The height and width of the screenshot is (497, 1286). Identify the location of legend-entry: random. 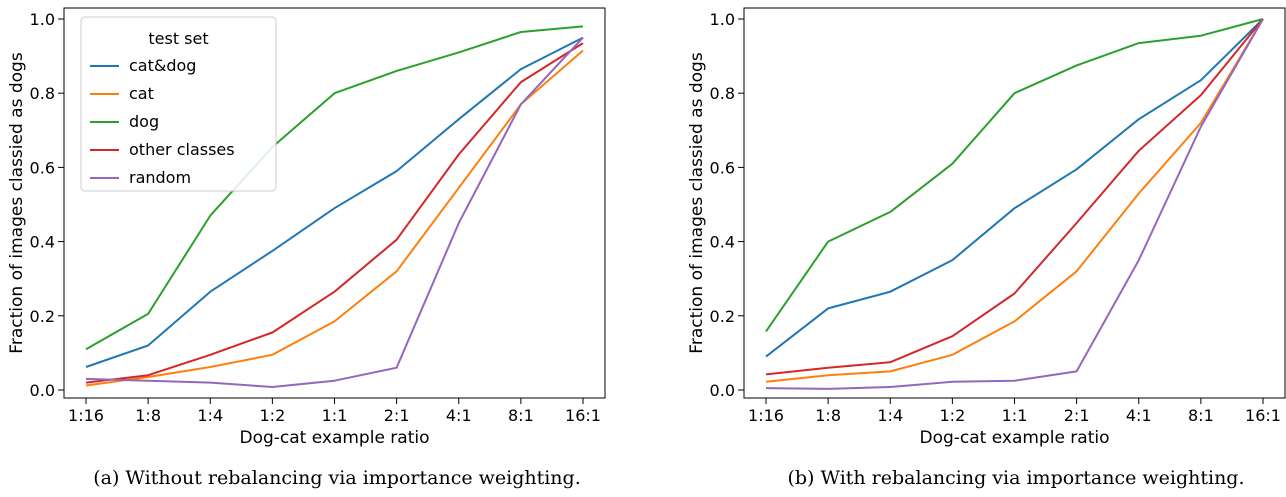
(160, 177).